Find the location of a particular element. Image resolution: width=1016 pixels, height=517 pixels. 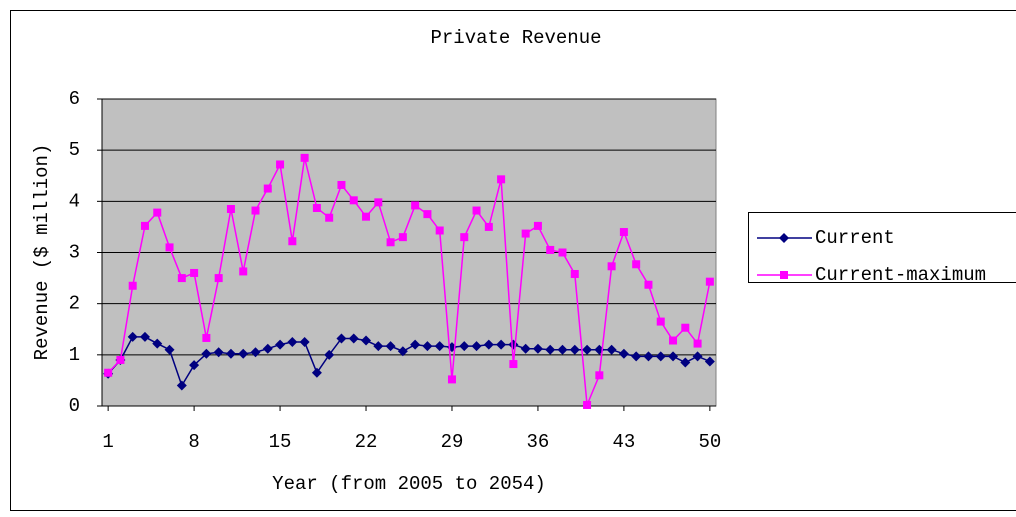

x-tick-label: 1 is located at coordinates (107, 442).